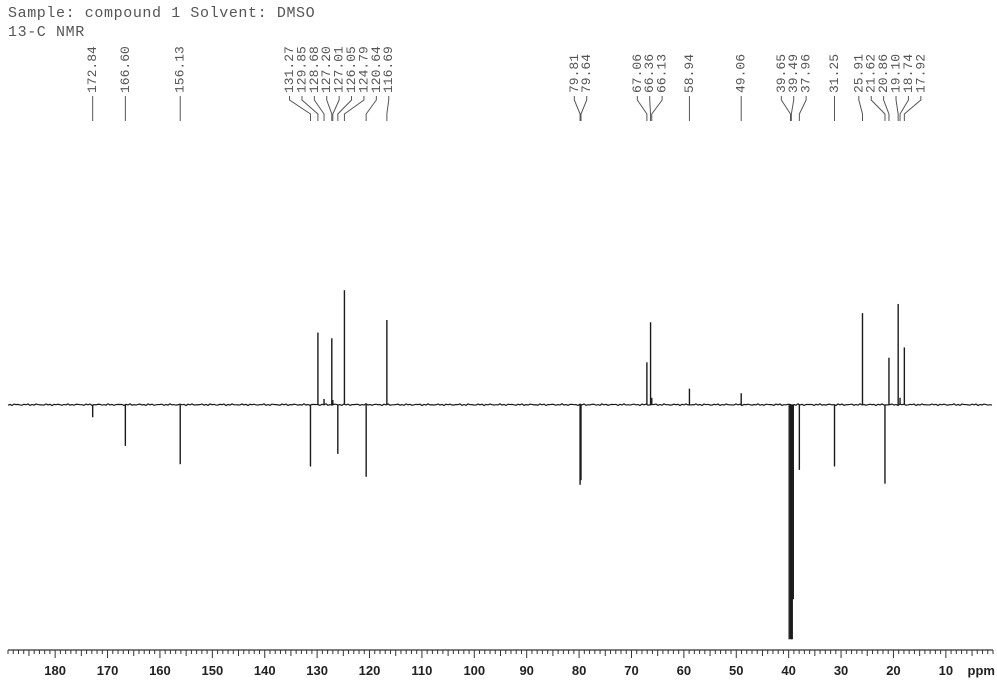 This screenshot has height=681, width=997. I want to click on peak-label: 120.64, so click(376, 69).